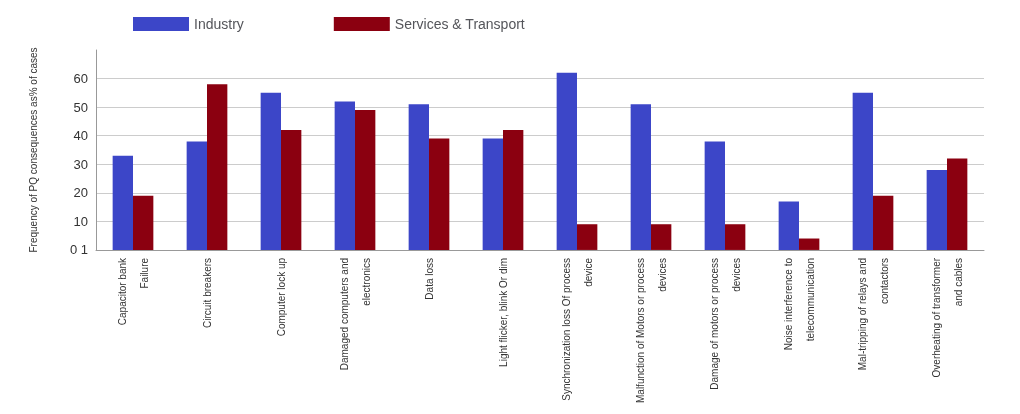 This screenshot has width=1020, height=414. What do you see at coordinates (207, 292) in the screenshot?
I see `x-tick-label: Circuit breakers` at bounding box center [207, 292].